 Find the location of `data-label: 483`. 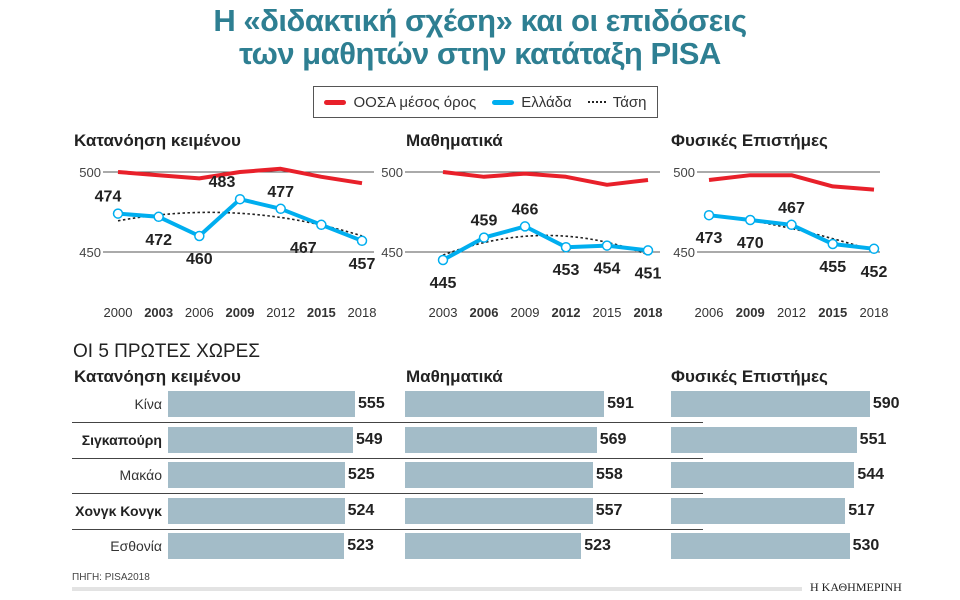

data-label: 483 is located at coordinates (222, 182).